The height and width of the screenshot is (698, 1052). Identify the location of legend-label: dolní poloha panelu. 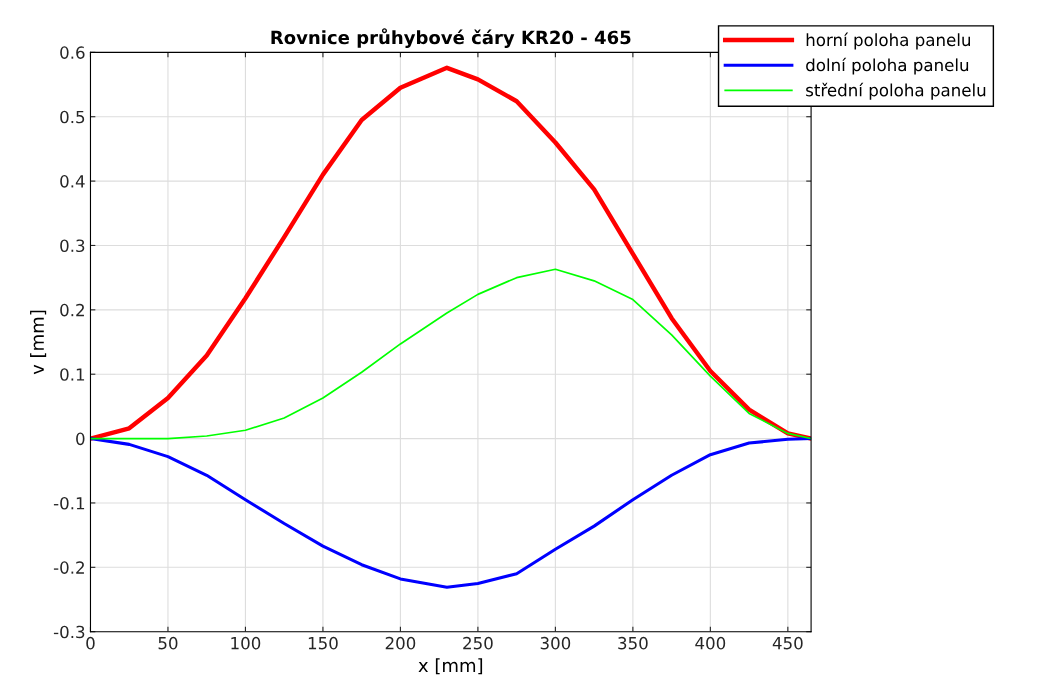
(887, 66).